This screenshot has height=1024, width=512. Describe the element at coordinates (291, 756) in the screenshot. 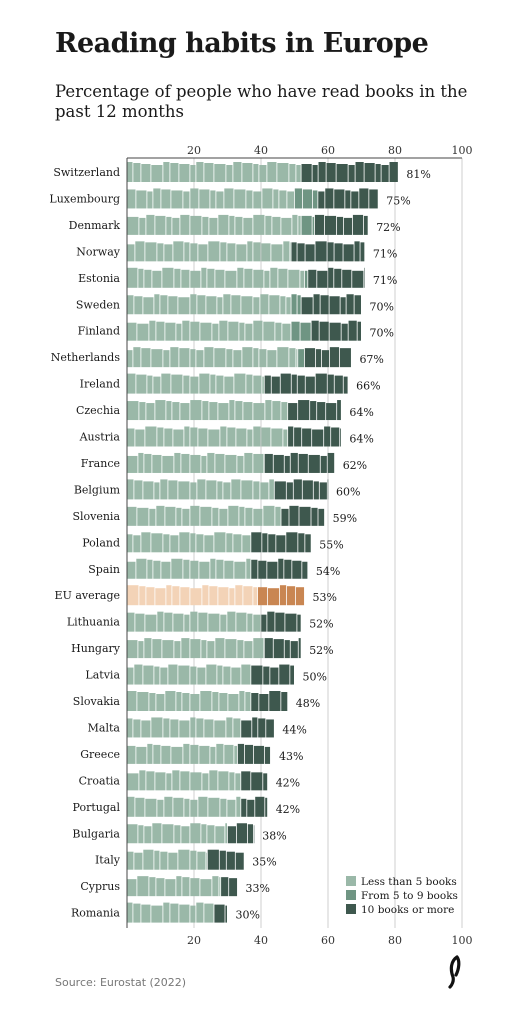

I see `data-label: 43%` at that location.